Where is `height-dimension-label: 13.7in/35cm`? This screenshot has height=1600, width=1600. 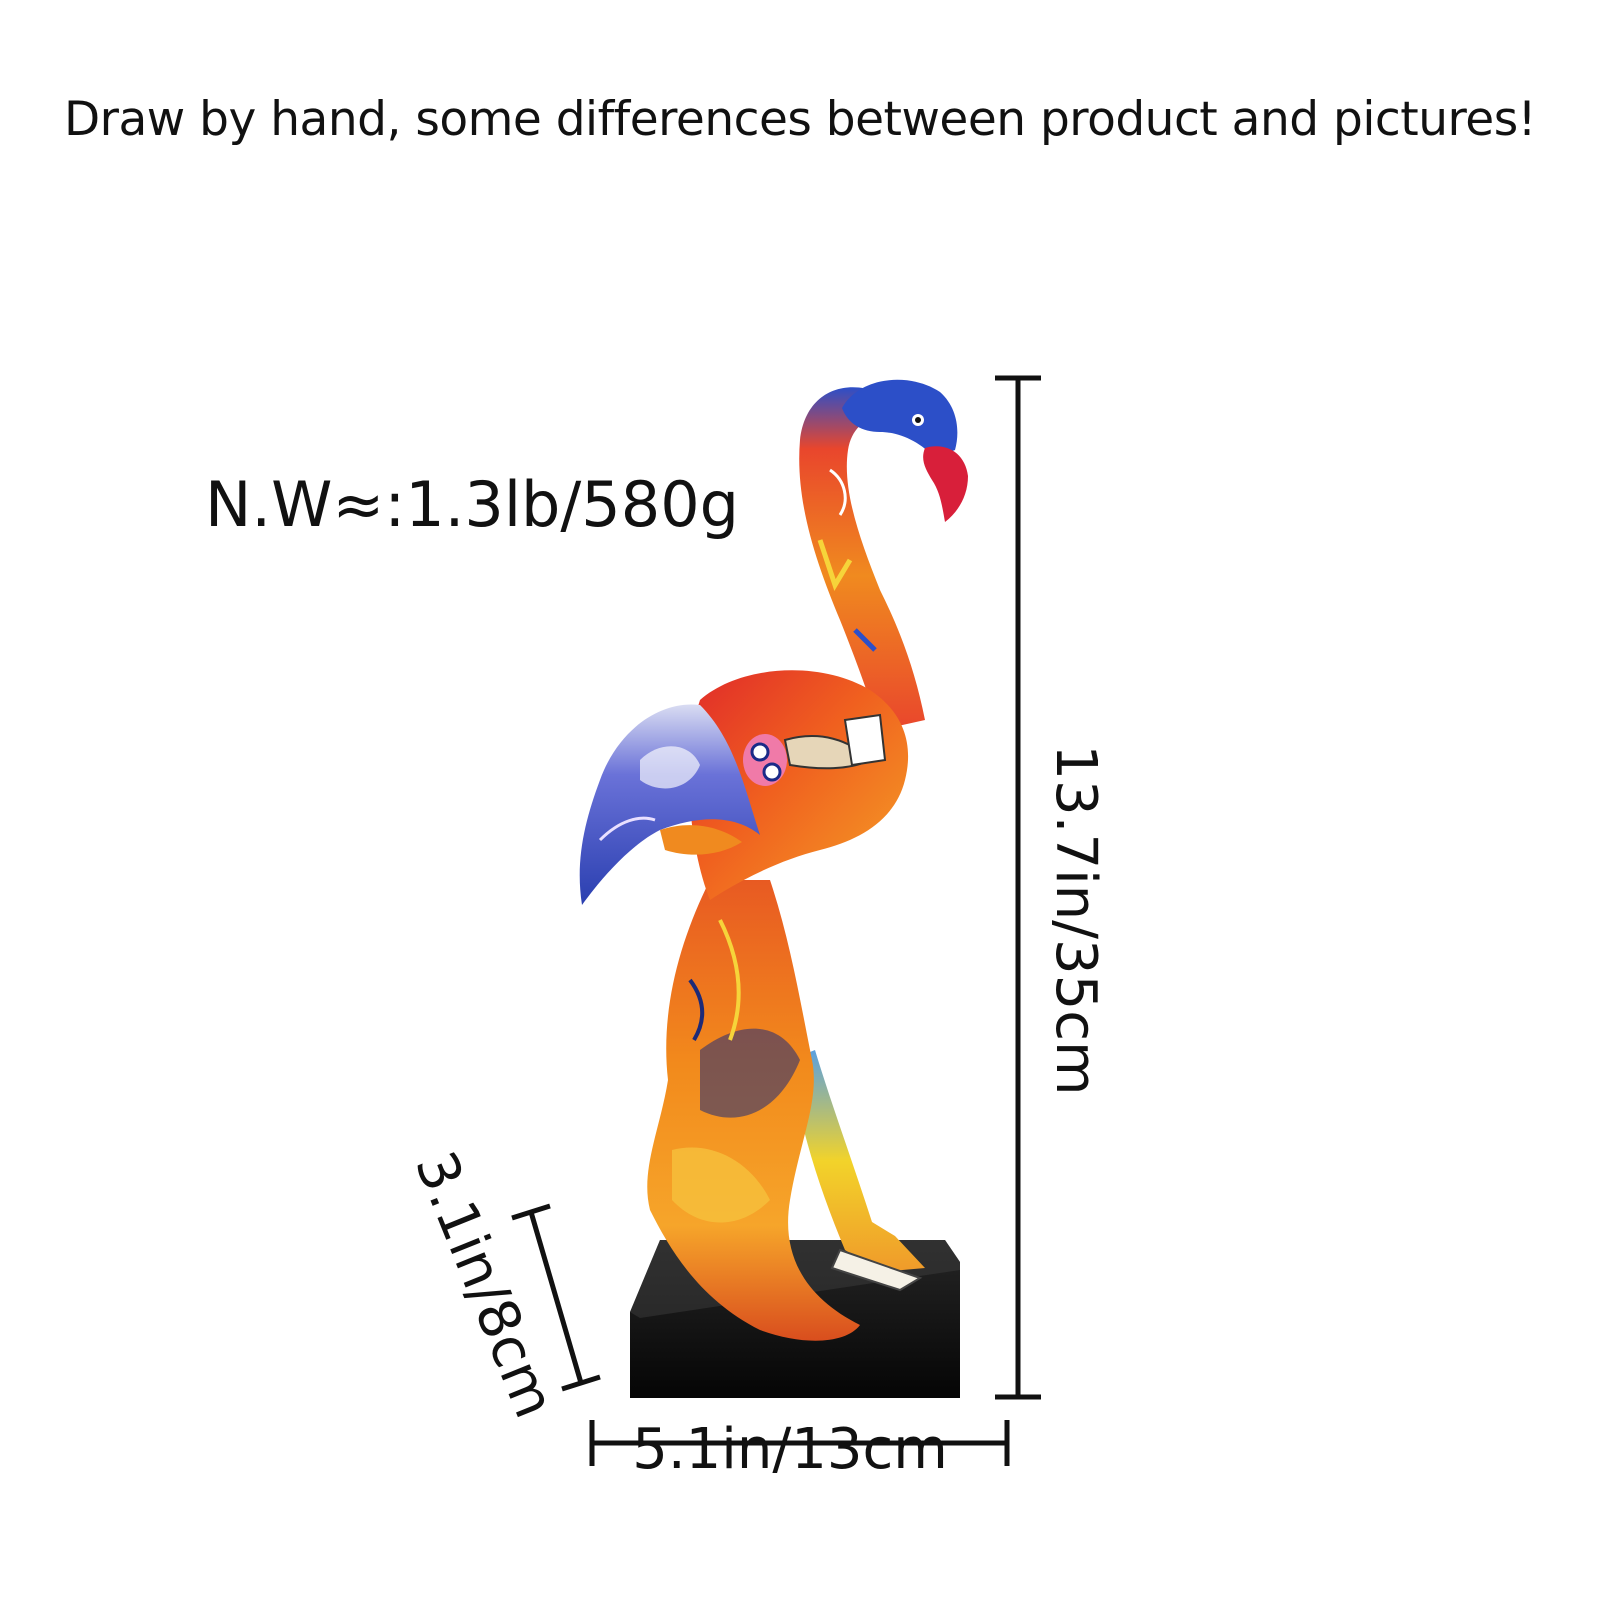
height-dimension-label: 13.7in/35cm is located at coordinates (1075, 920).